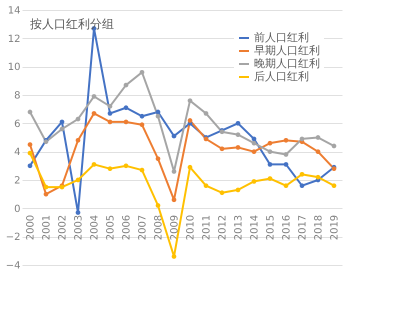 This screenshot has height=332, width=408. I want to click on x-tick-label: 2017, so click(303, 227).